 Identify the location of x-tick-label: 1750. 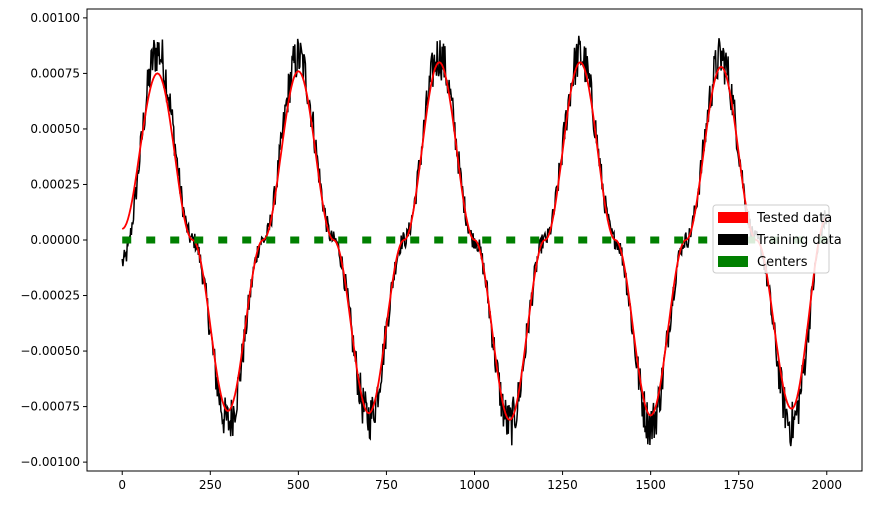
(738, 485).